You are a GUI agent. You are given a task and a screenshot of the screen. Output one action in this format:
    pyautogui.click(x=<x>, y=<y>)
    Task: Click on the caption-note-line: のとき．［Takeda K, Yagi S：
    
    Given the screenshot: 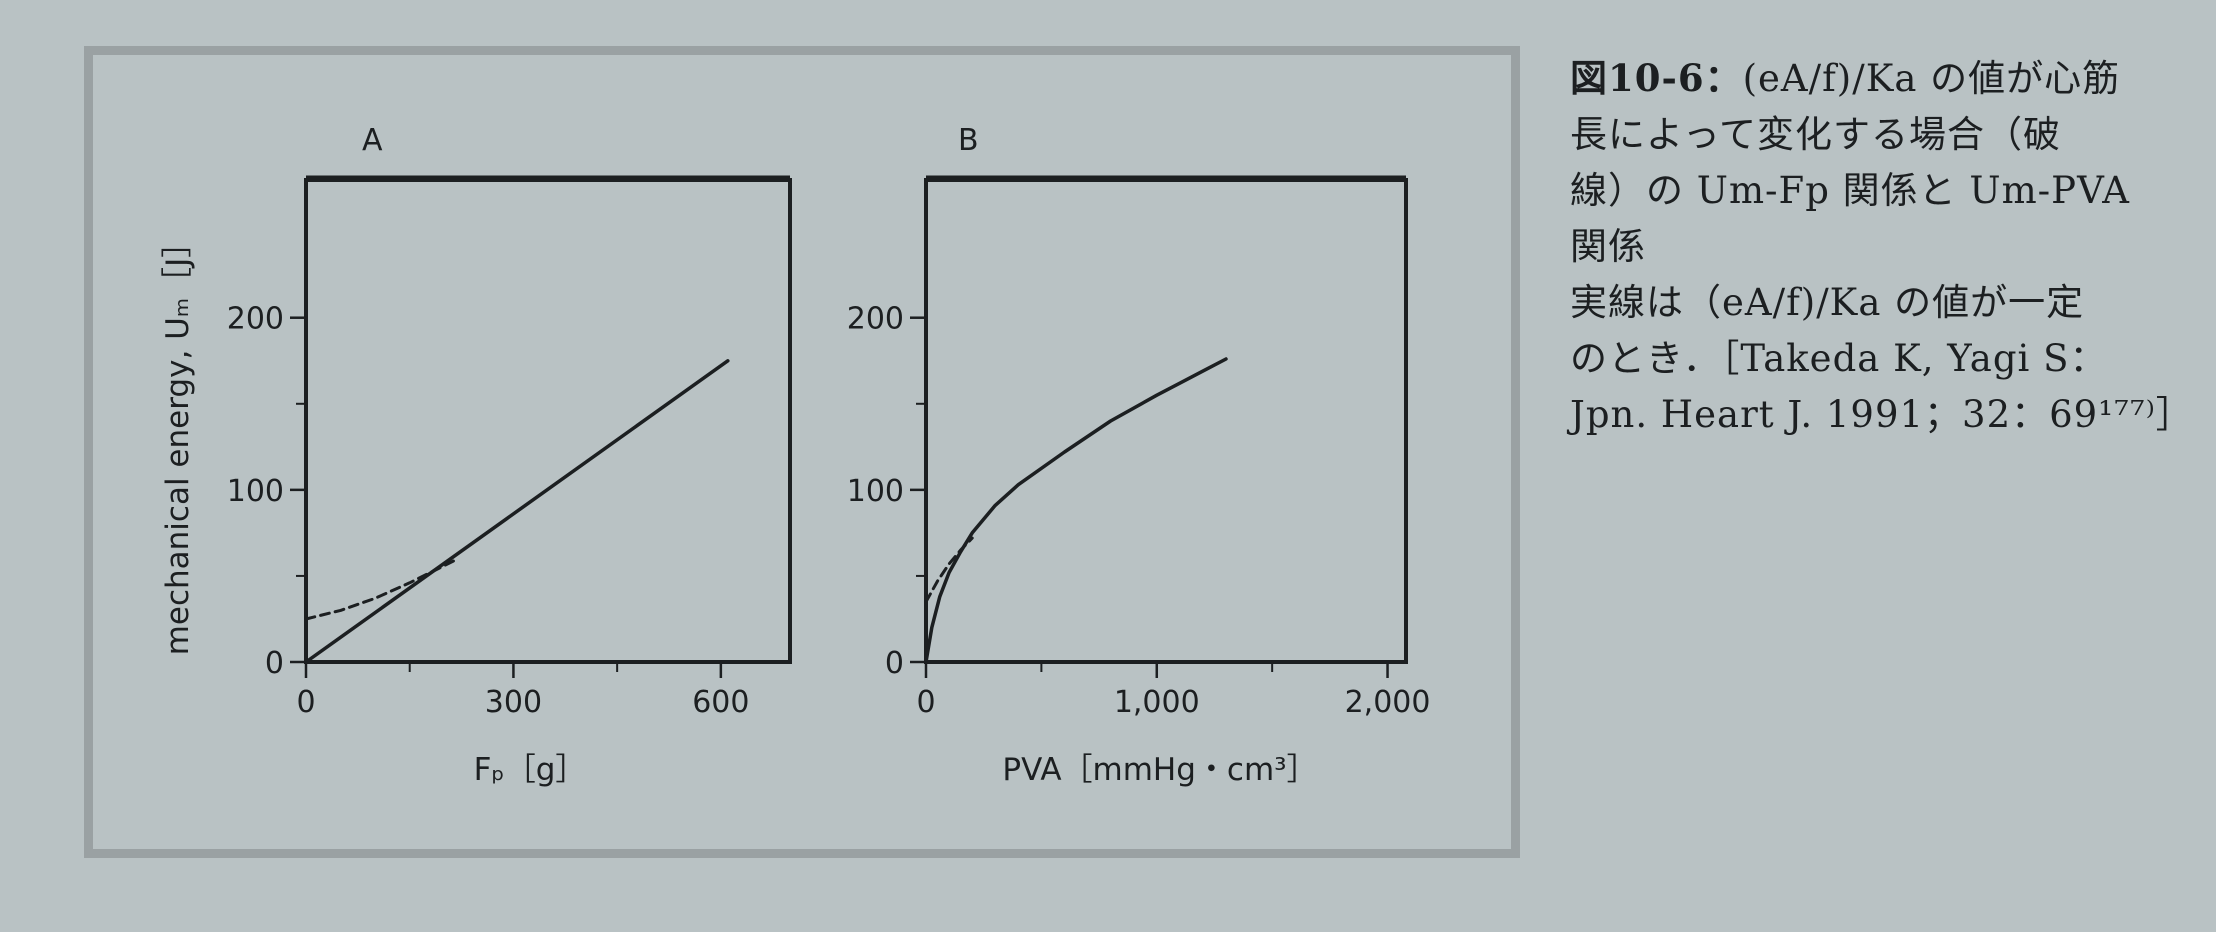 What is the action you would take?
    pyautogui.click(x=1839, y=358)
    